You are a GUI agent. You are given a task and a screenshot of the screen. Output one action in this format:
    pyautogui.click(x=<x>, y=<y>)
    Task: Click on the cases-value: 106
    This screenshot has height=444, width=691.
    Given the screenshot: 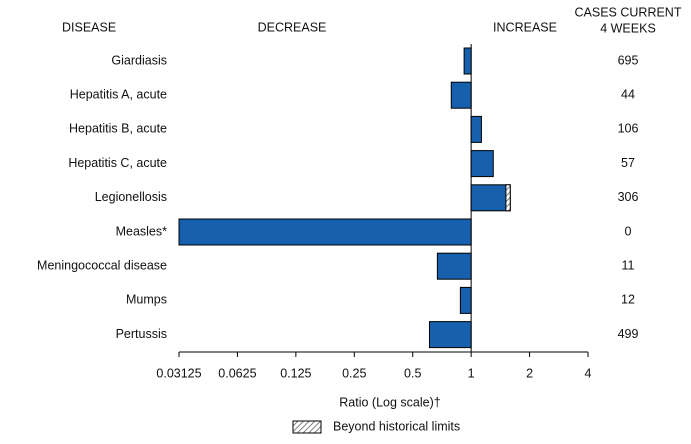 What is the action you would take?
    pyautogui.click(x=628, y=129)
    